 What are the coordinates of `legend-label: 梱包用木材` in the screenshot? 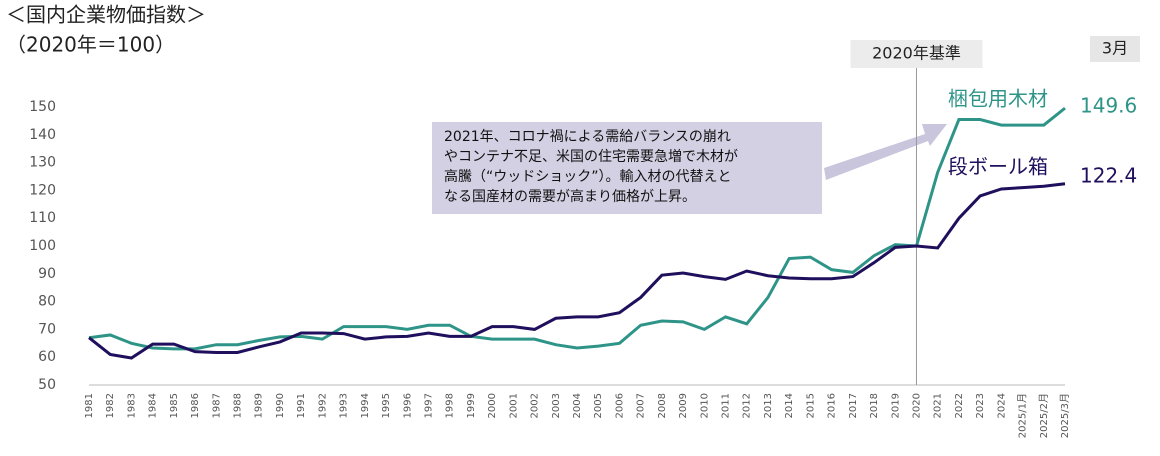 It's located at (998, 99).